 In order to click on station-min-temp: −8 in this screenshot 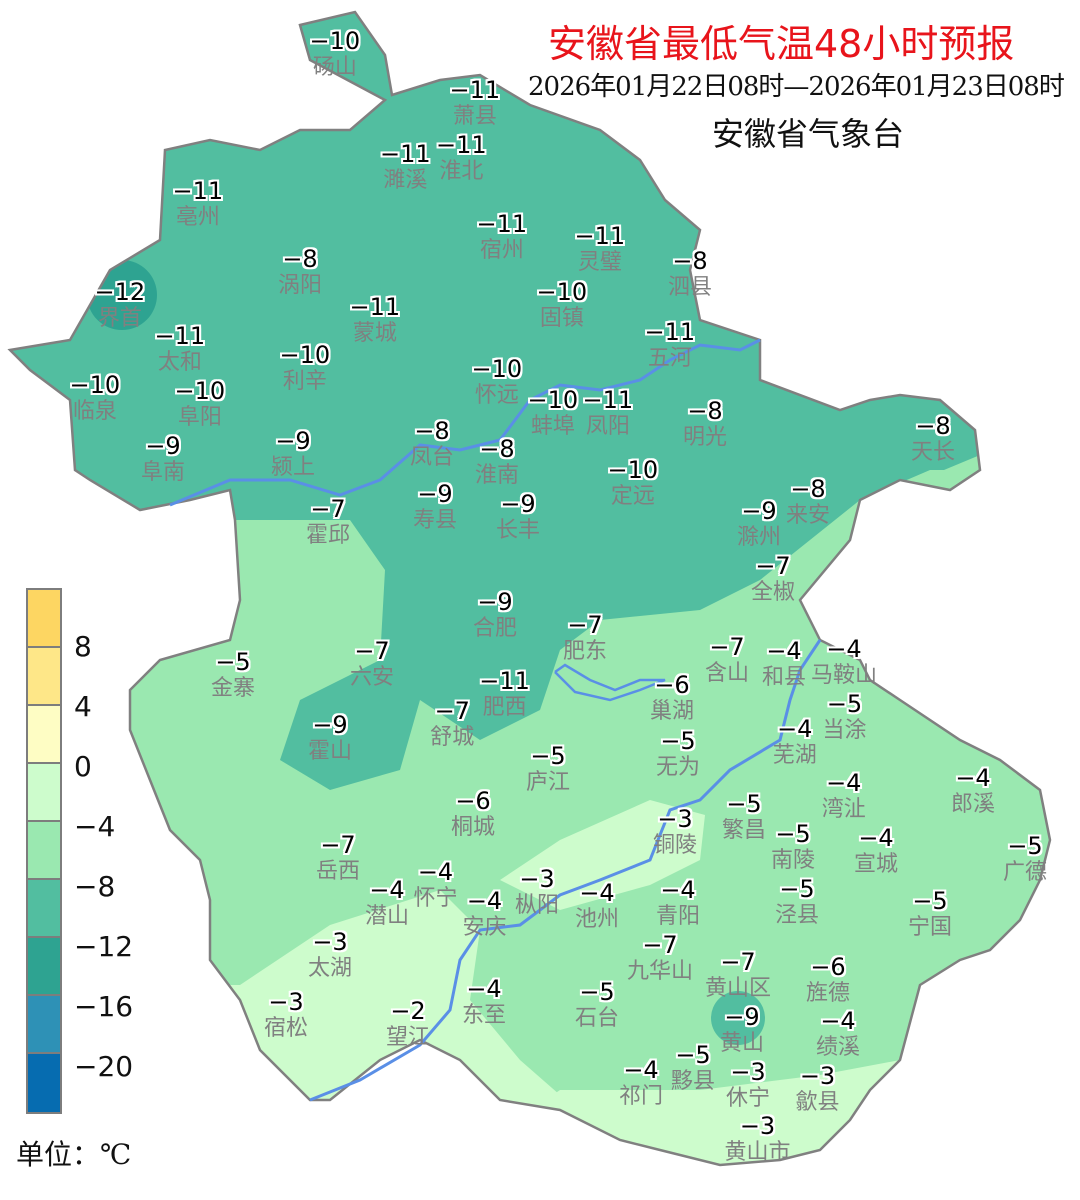, I will do `click(497, 449)`.